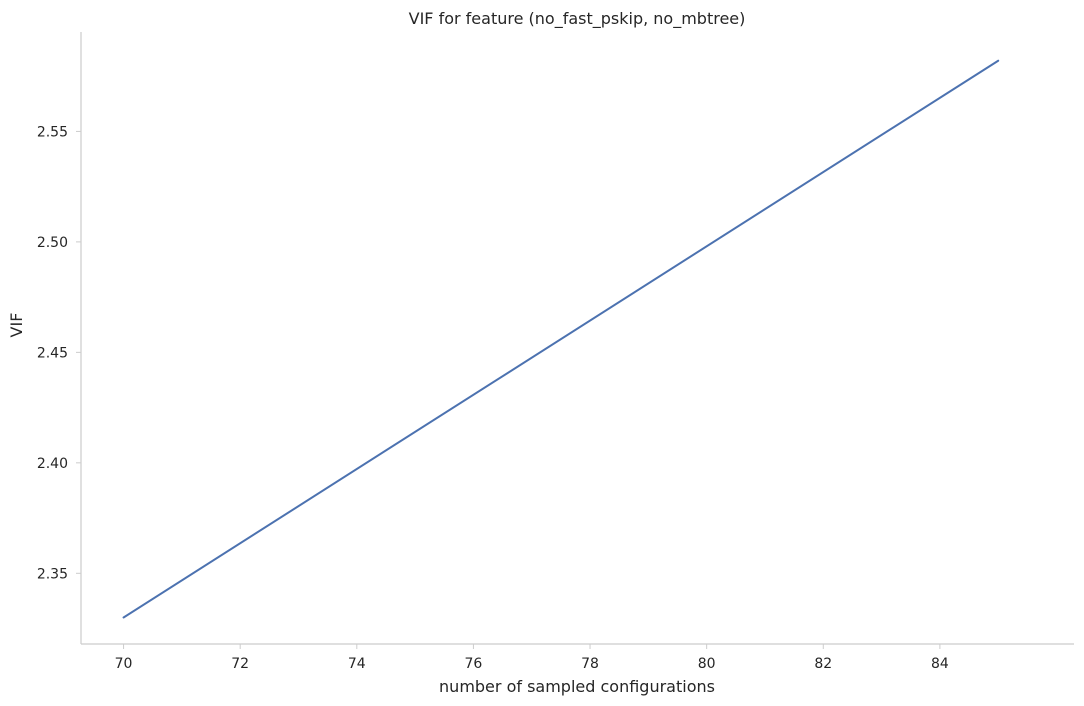 This screenshot has width=1084, height=706. Describe the element at coordinates (590, 664) in the screenshot. I see `x-tick-label: 78` at that location.